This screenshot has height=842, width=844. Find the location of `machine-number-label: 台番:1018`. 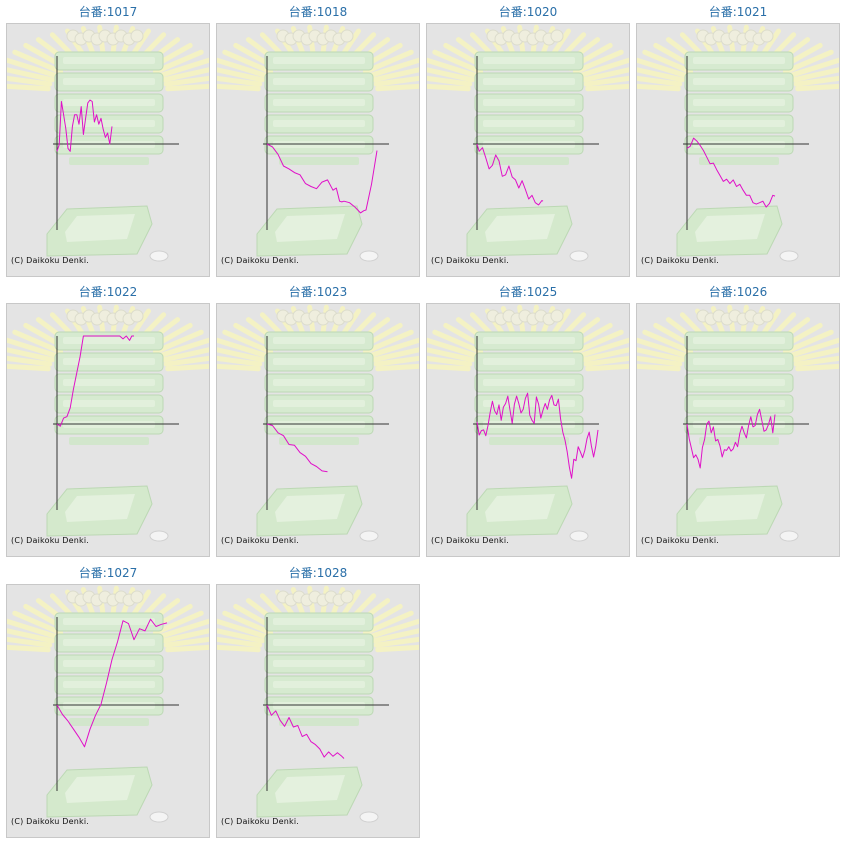

machine-number-label: 台番:1018 is located at coordinates (318, 12).